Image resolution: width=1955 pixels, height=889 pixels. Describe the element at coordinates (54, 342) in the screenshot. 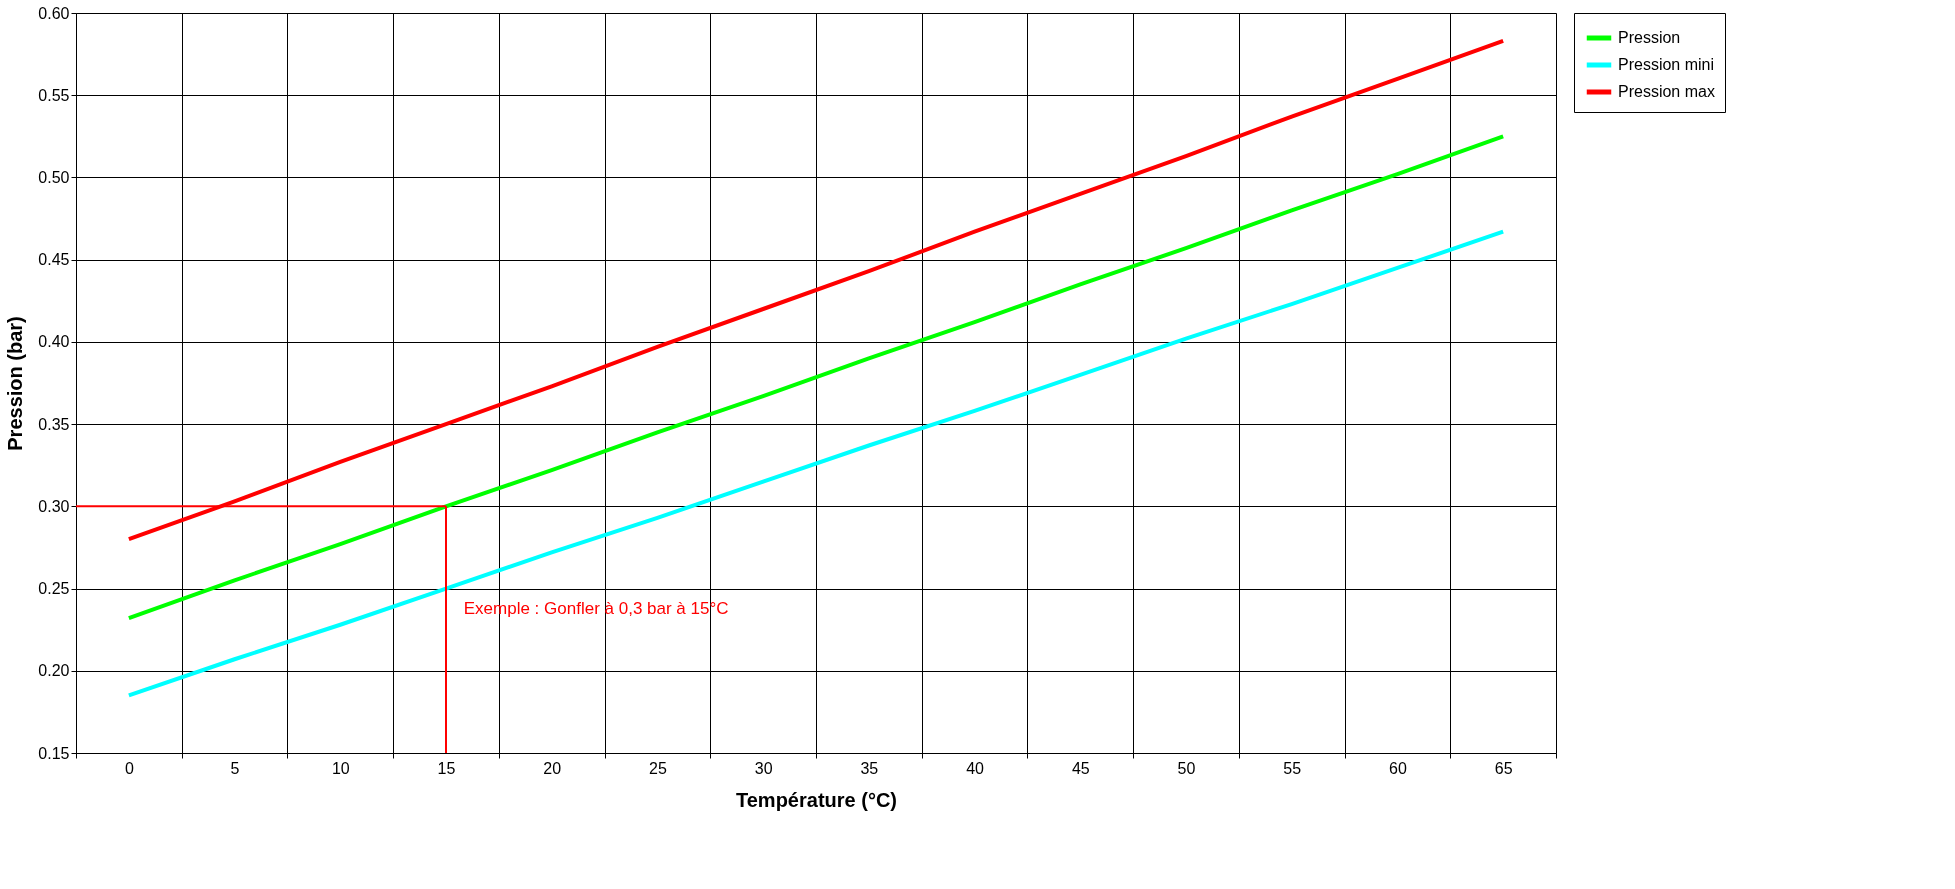

I see `y-tick-label: 0.40` at that location.